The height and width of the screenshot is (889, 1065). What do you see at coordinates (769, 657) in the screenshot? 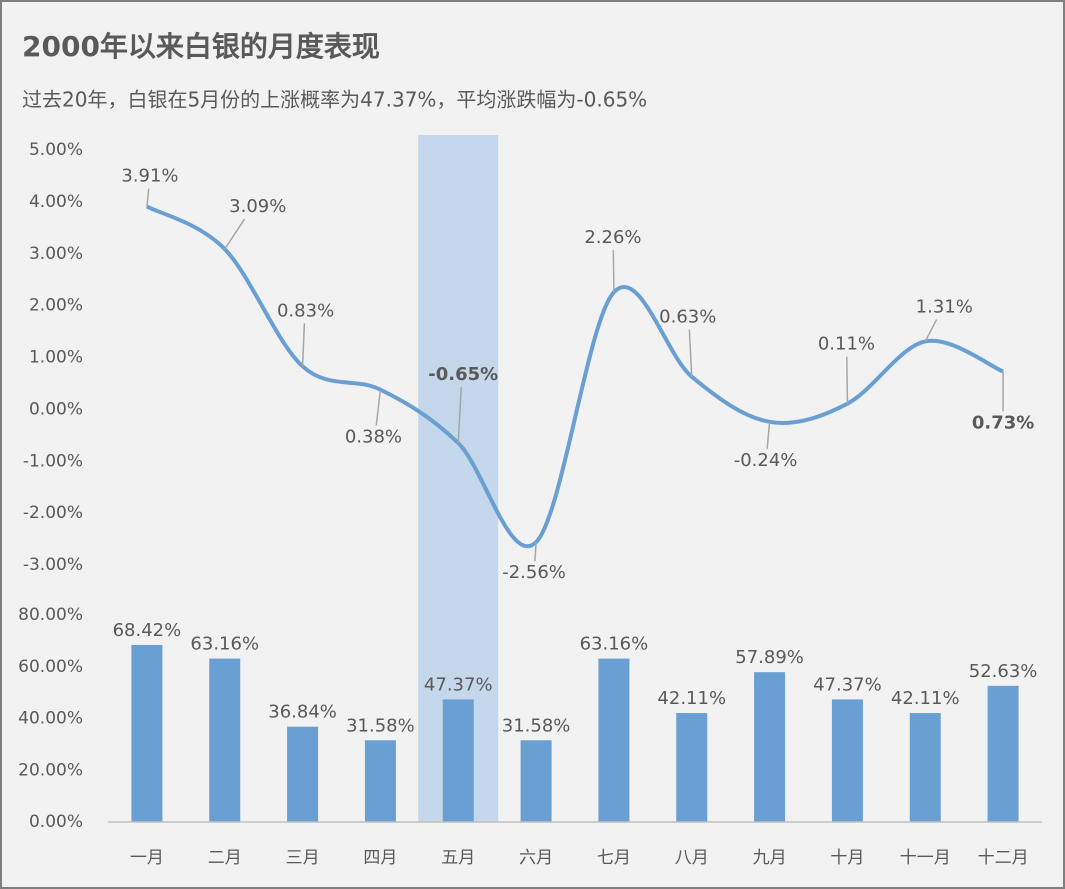
I see `data-label: 57.89%` at bounding box center [769, 657].